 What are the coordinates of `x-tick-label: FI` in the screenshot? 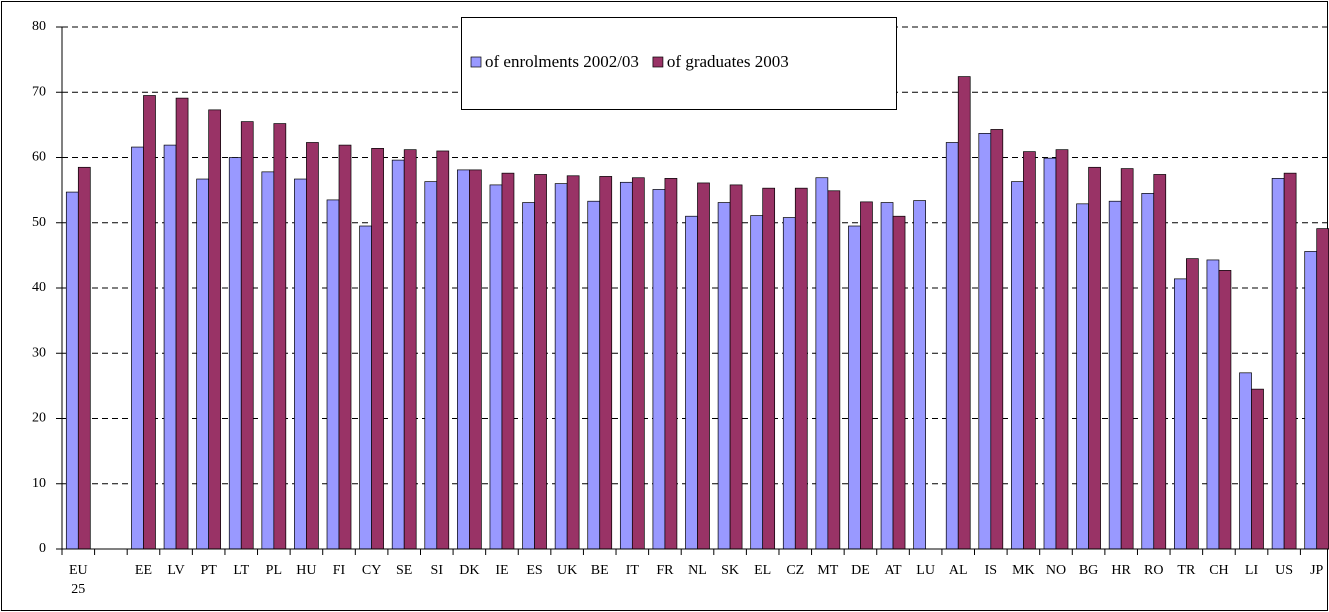 It's located at (339, 570).